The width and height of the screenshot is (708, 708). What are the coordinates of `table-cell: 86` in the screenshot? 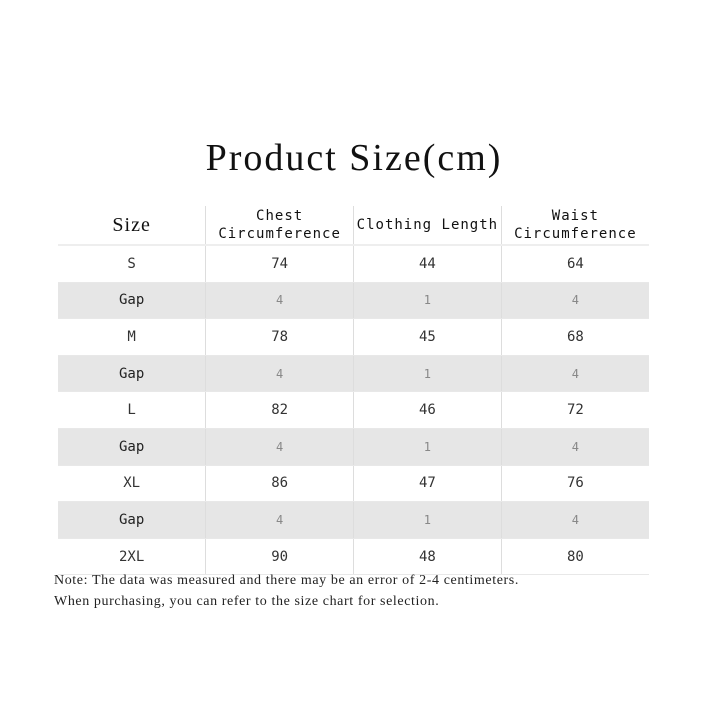 It's located at (279, 484).